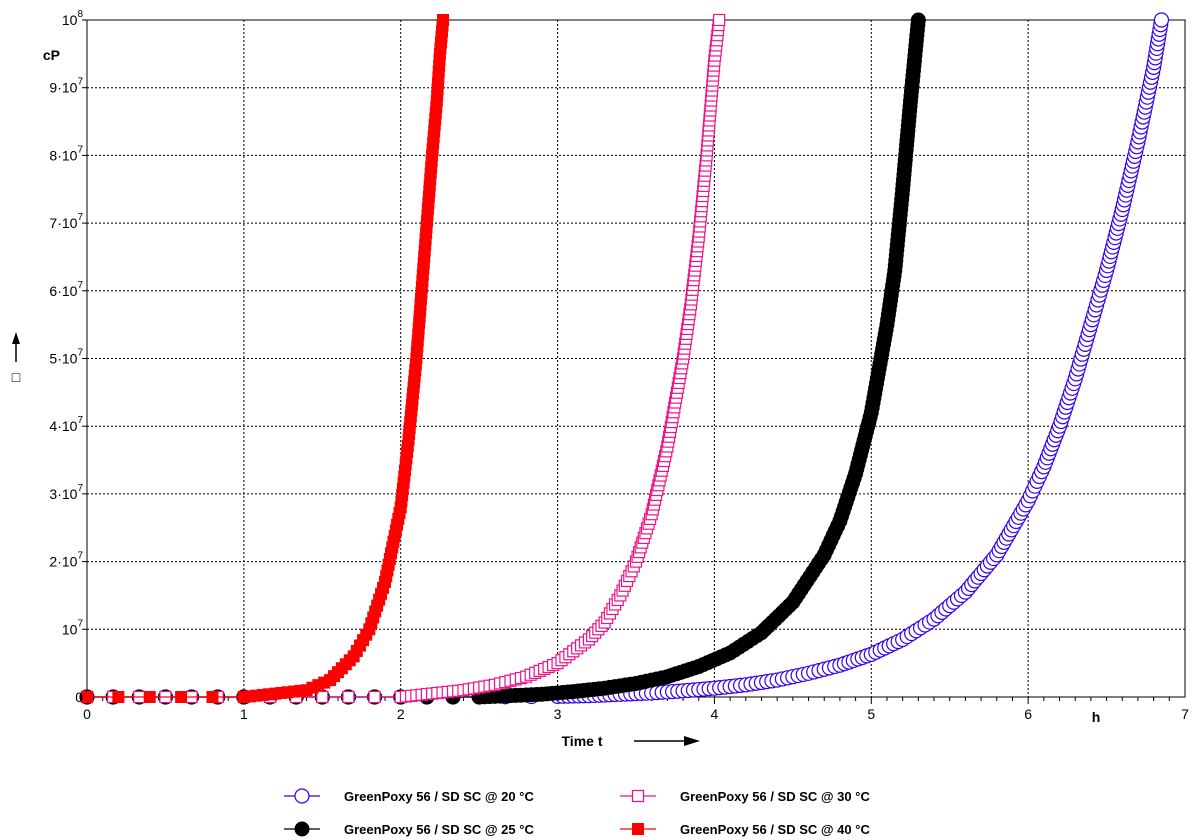 Image resolution: width=1194 pixels, height=840 pixels. What do you see at coordinates (775, 829) in the screenshot?
I see `legend-label: GreenPoxy 56 / SD SC @ 40 °C` at bounding box center [775, 829].